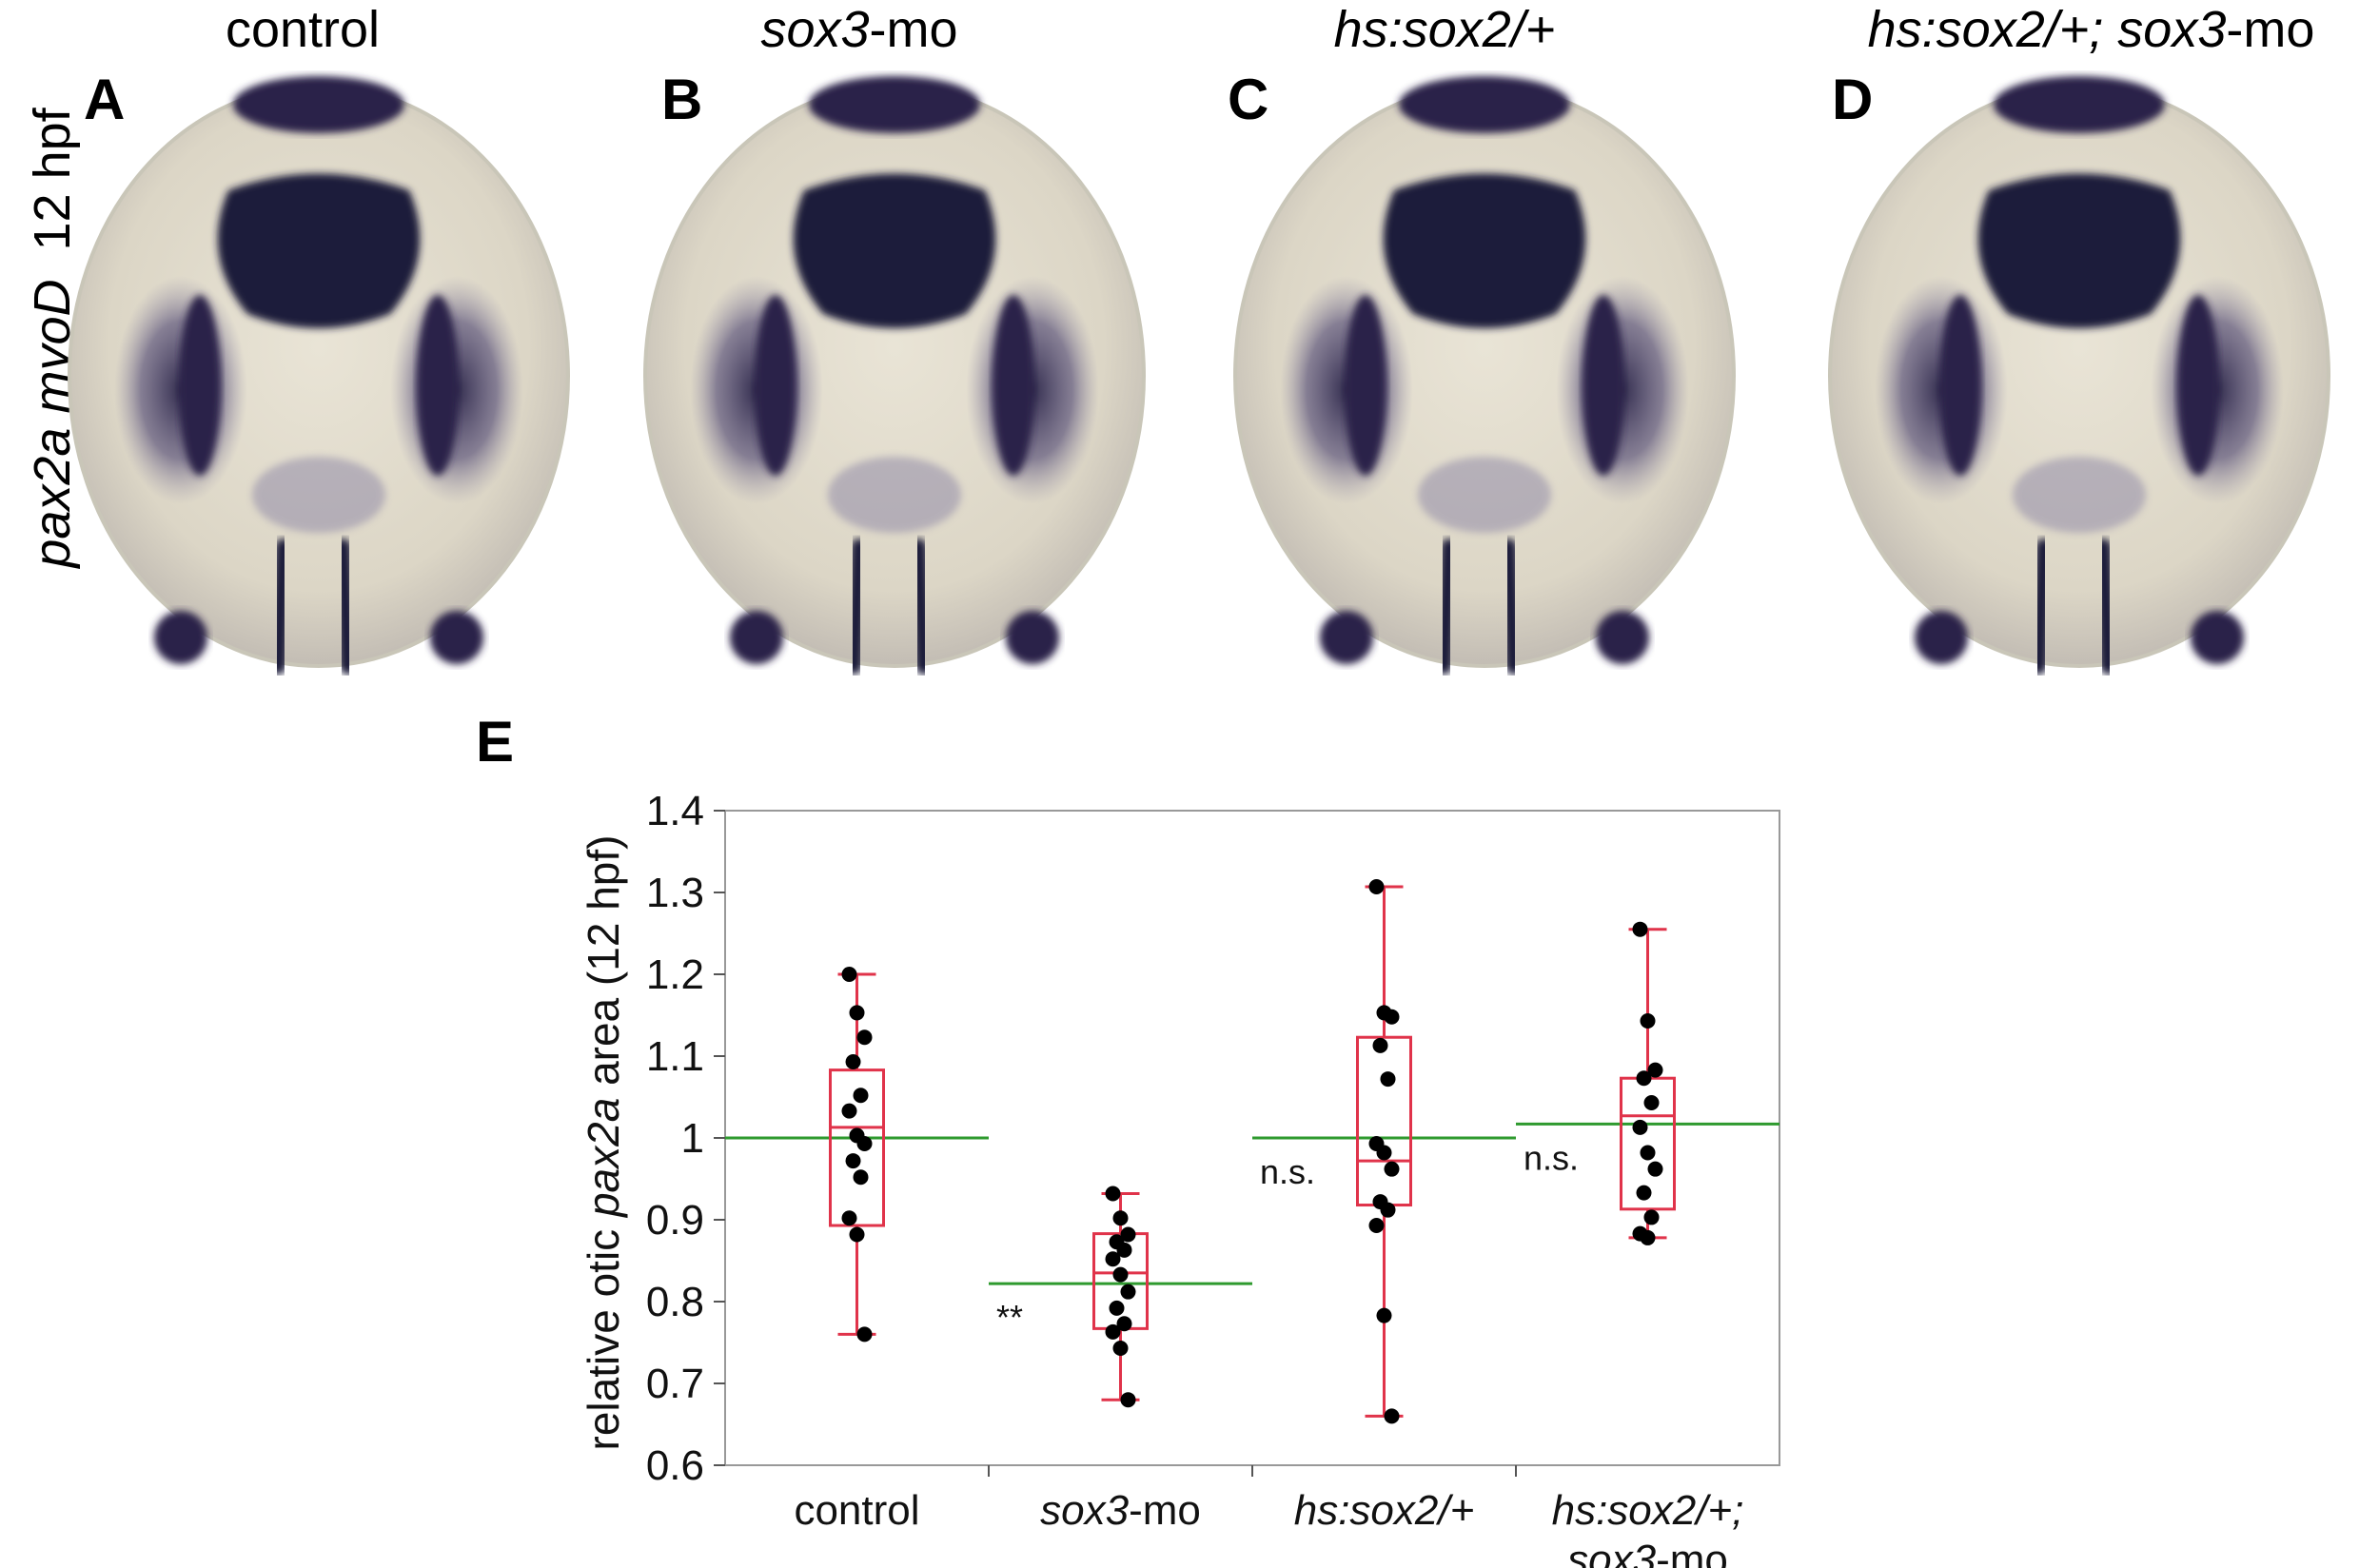  I want to click on x-category-label-part: control, so click(856, 1510).